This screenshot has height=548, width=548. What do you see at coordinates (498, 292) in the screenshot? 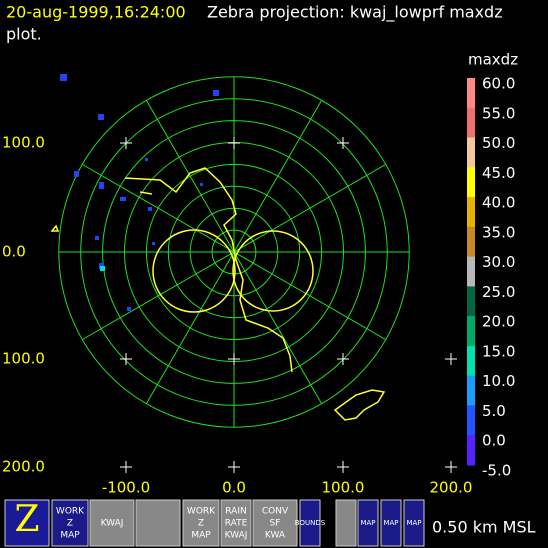
I see `colorbar-label: 25.0` at bounding box center [498, 292].